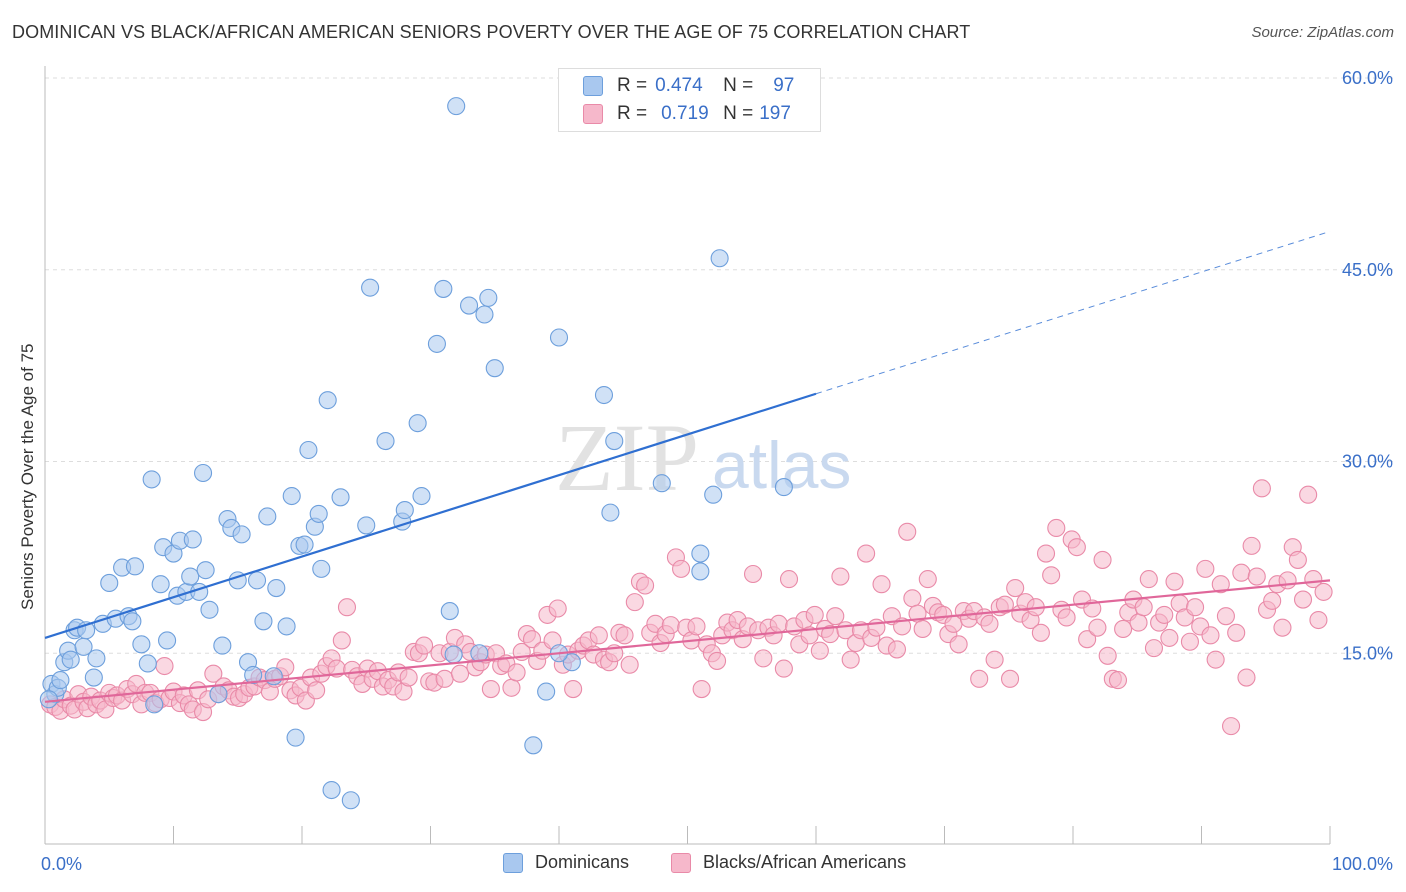  Describe the element at coordinates (681, 862) in the screenshot. I see `legend-swatch-pink` at that location.